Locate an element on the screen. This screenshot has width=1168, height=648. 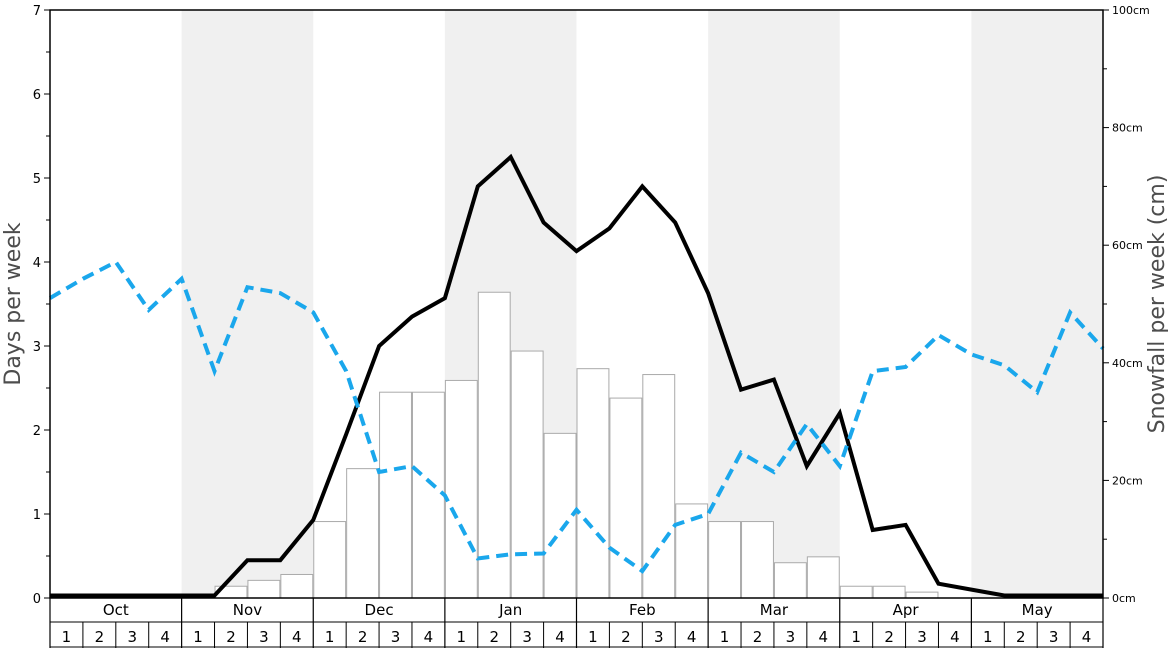
month-label-dec: Dec is located at coordinates (379, 610).